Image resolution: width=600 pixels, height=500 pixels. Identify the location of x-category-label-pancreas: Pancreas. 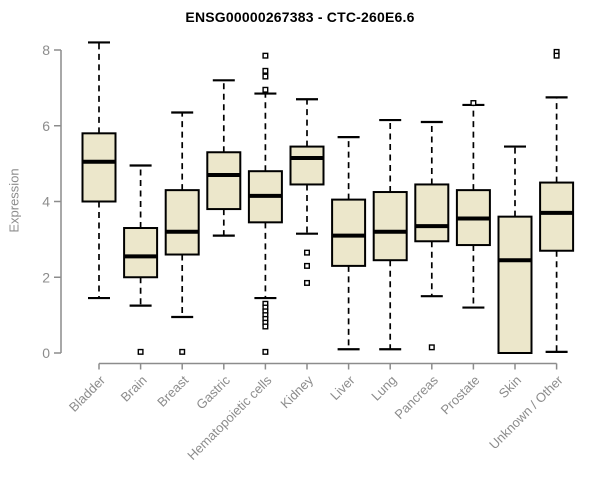
(416, 397).